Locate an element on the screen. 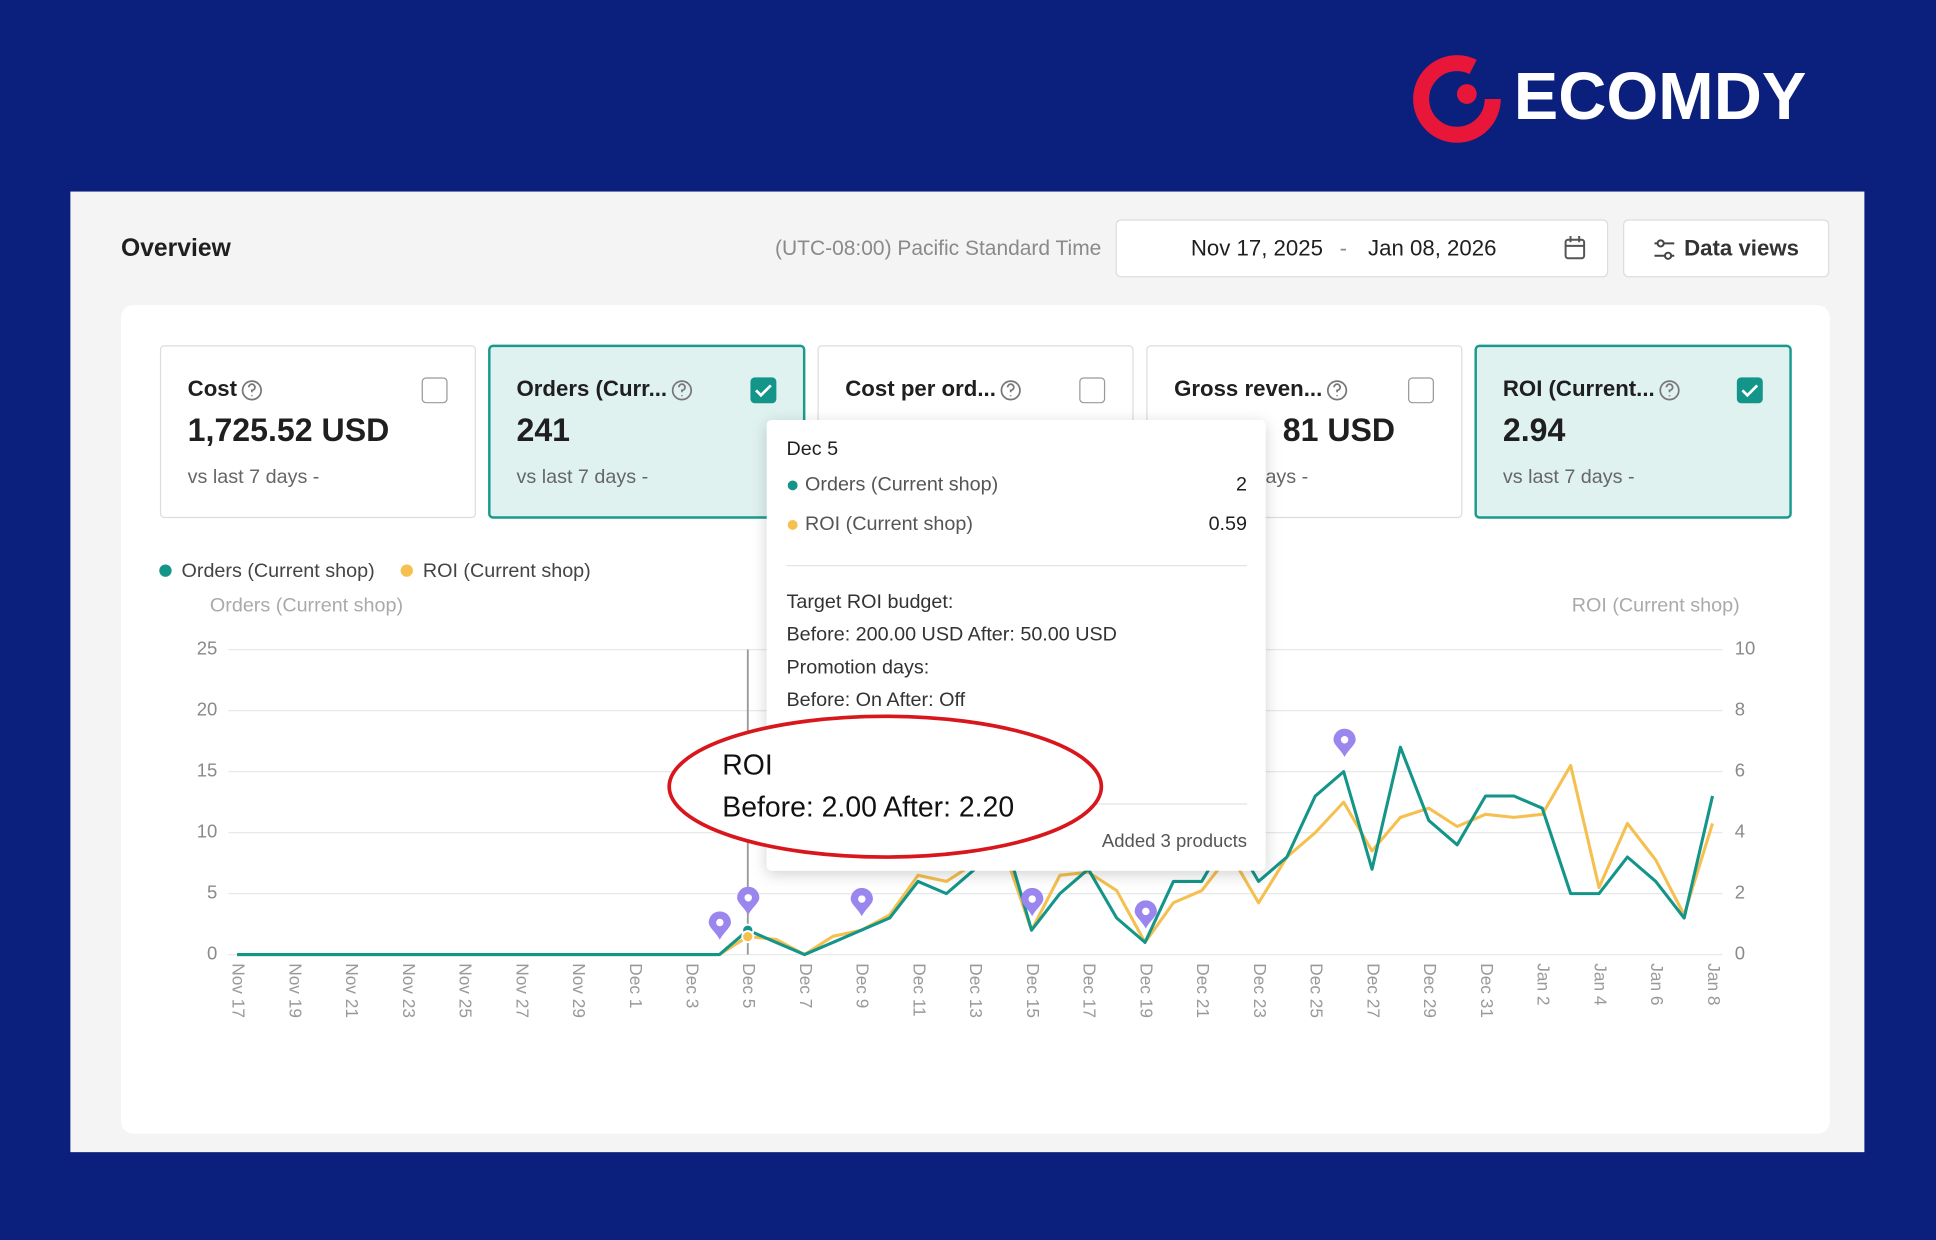 The image size is (1936, 1240). callout-text: Before: 2.00 After: 2.20 is located at coordinates (868, 807).